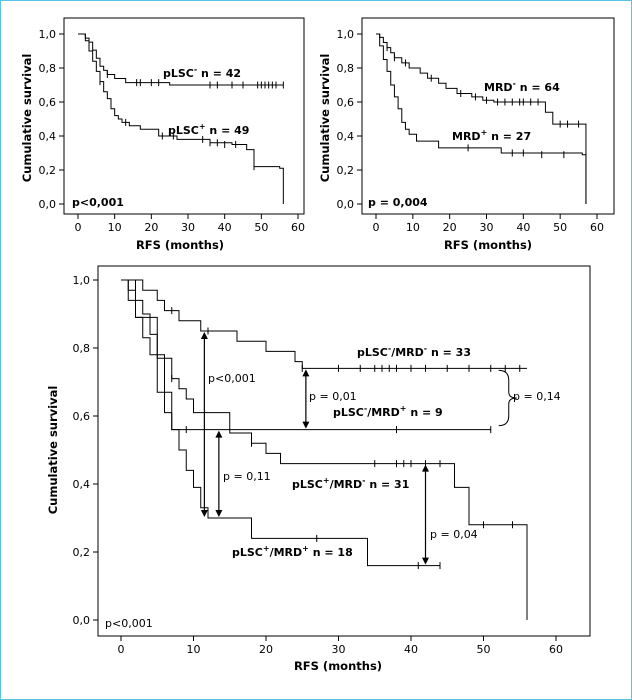 This screenshot has height=700, width=632. I want to click on comparison-p-label: p = 0,14, so click(537, 396).